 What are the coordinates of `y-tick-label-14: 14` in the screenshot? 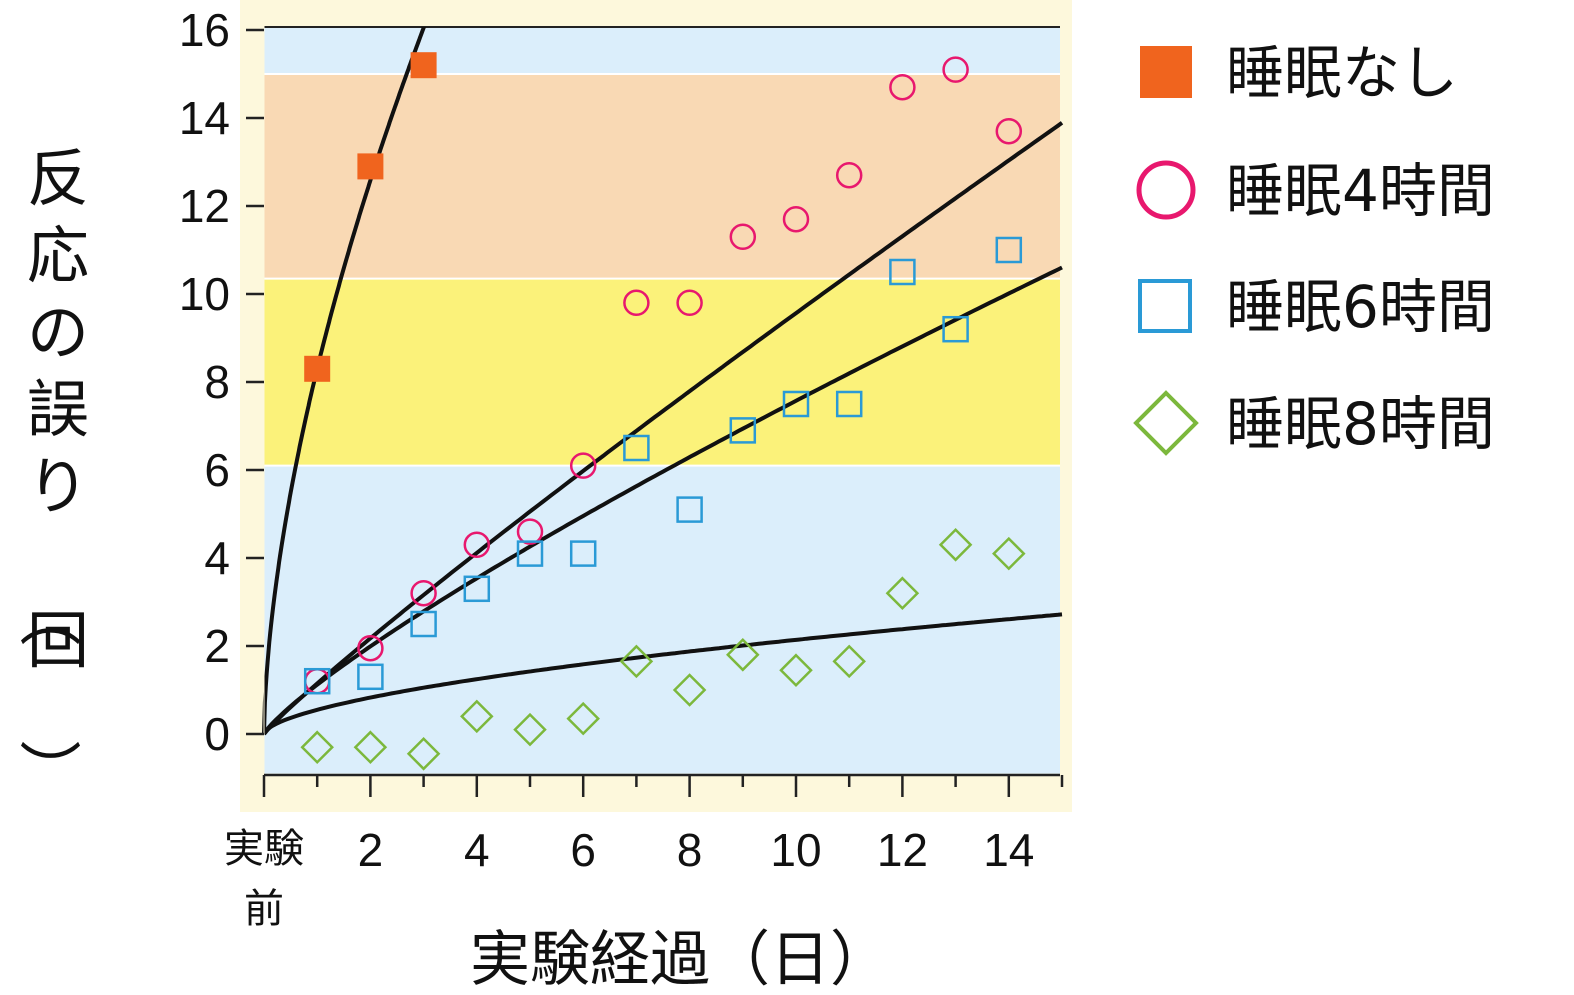 It's located at (204, 118).